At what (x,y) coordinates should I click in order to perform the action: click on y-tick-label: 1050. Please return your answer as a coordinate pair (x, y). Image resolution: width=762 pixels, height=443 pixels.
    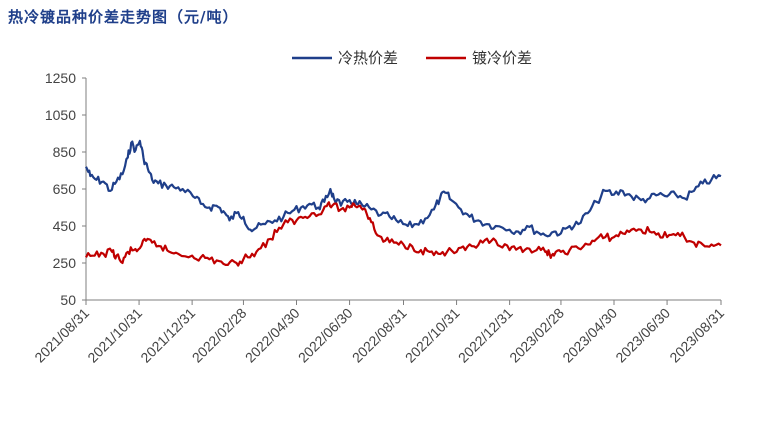
    Looking at the image, I should click on (60, 115).